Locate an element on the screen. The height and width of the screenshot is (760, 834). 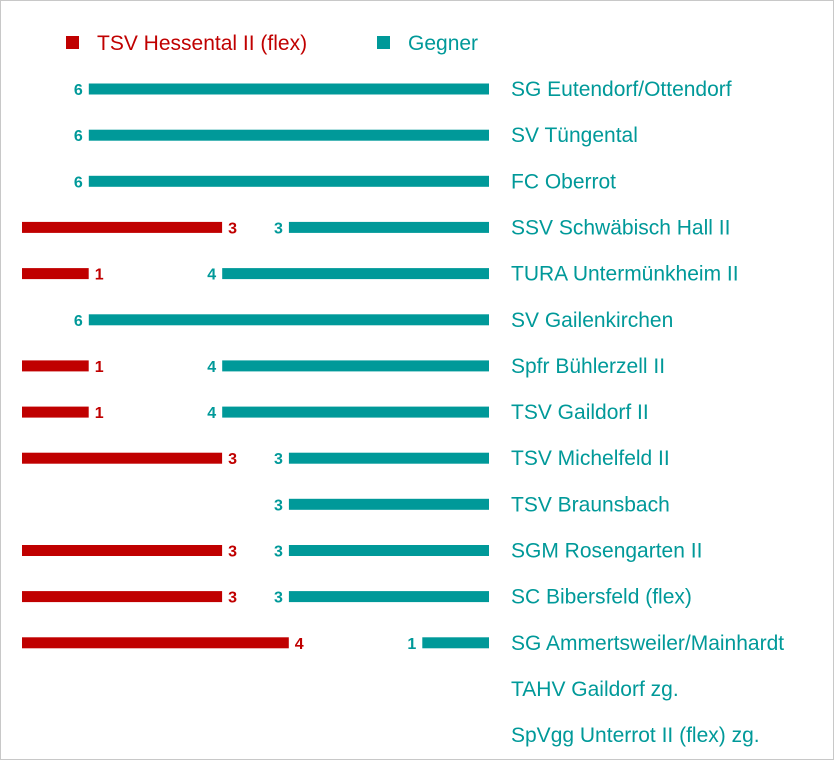
chart-row: 6 SV Tüngental is located at coordinates (356, 135).